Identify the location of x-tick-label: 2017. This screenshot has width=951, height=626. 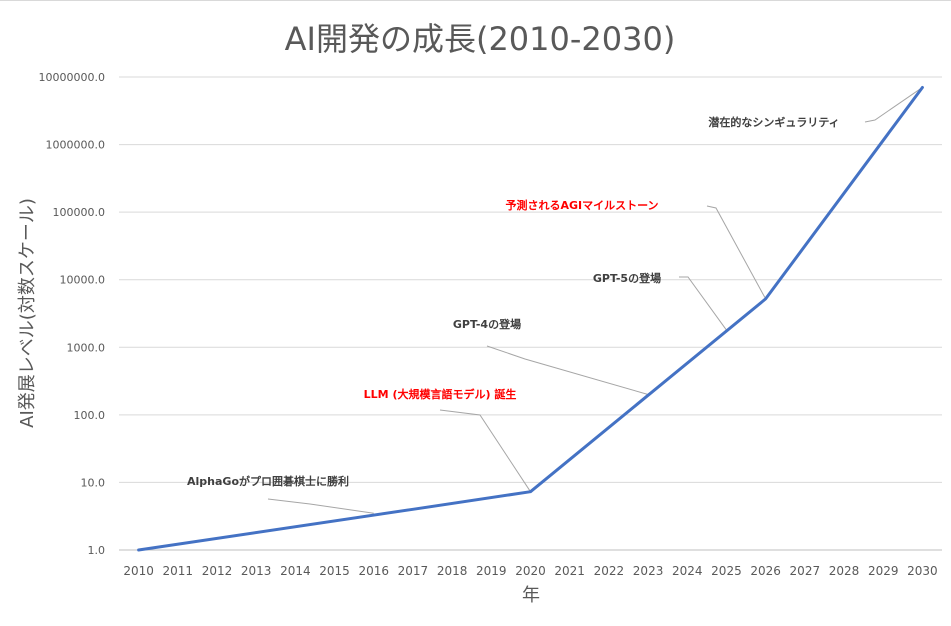
(413, 571).